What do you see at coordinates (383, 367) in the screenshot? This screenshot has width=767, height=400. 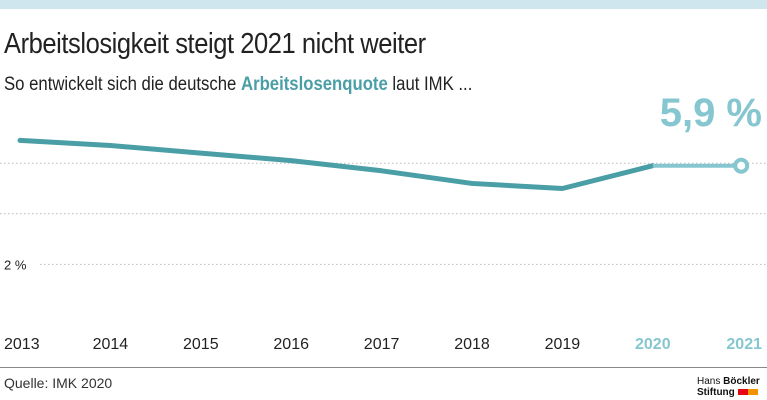 I see `footer-divider` at bounding box center [383, 367].